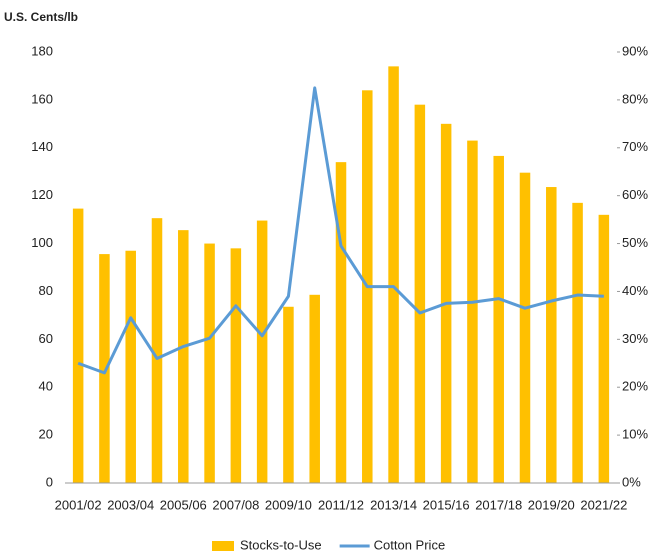 The image size is (651, 556). What do you see at coordinates (46, 434) in the screenshot?
I see `y-tick-label: 20` at bounding box center [46, 434].